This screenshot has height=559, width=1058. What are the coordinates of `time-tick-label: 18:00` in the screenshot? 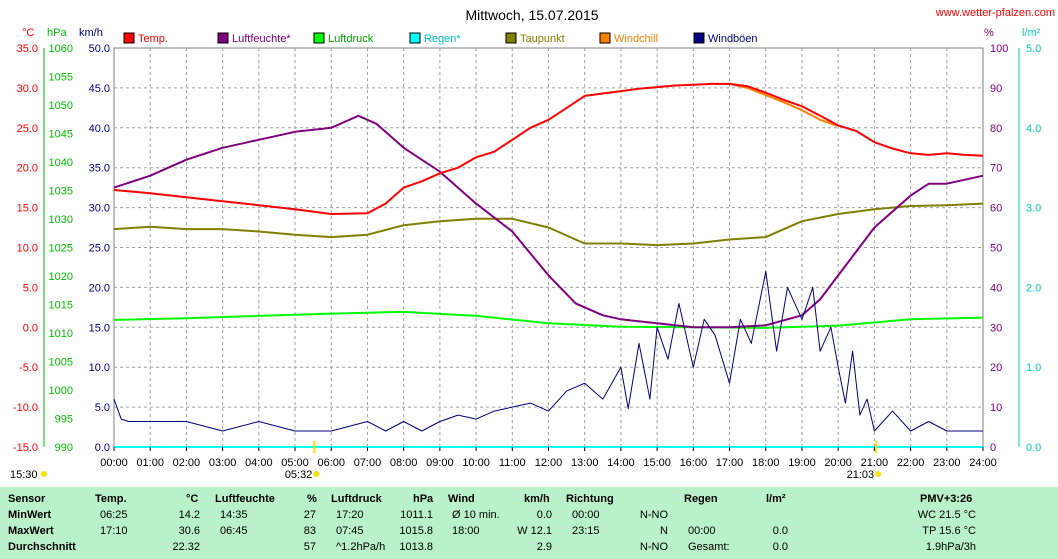 It's located at (766, 463).